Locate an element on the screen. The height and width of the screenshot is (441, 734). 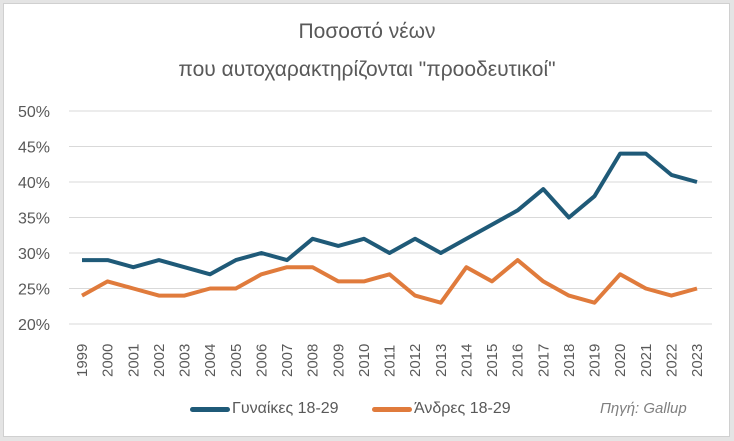
y-tick-label: 20% is located at coordinates (34, 325).